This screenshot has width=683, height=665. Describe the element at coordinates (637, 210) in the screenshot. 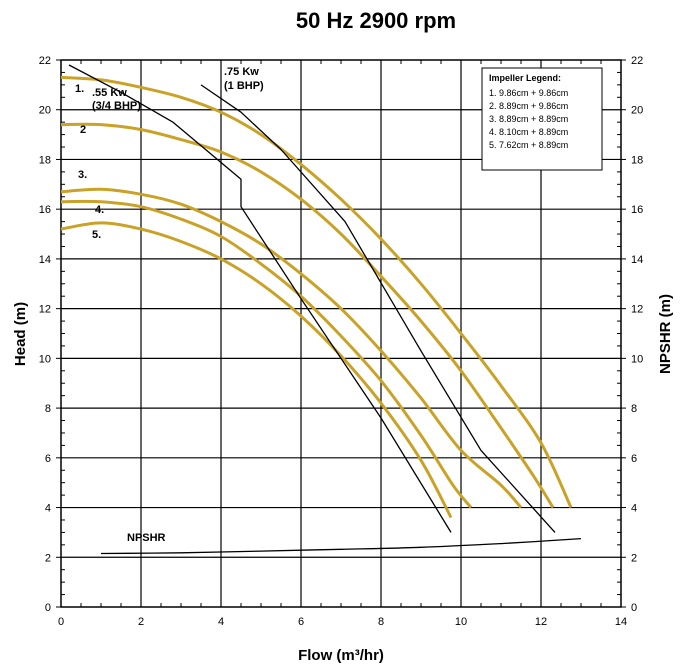

I see `y-tick-label-right: 16` at that location.